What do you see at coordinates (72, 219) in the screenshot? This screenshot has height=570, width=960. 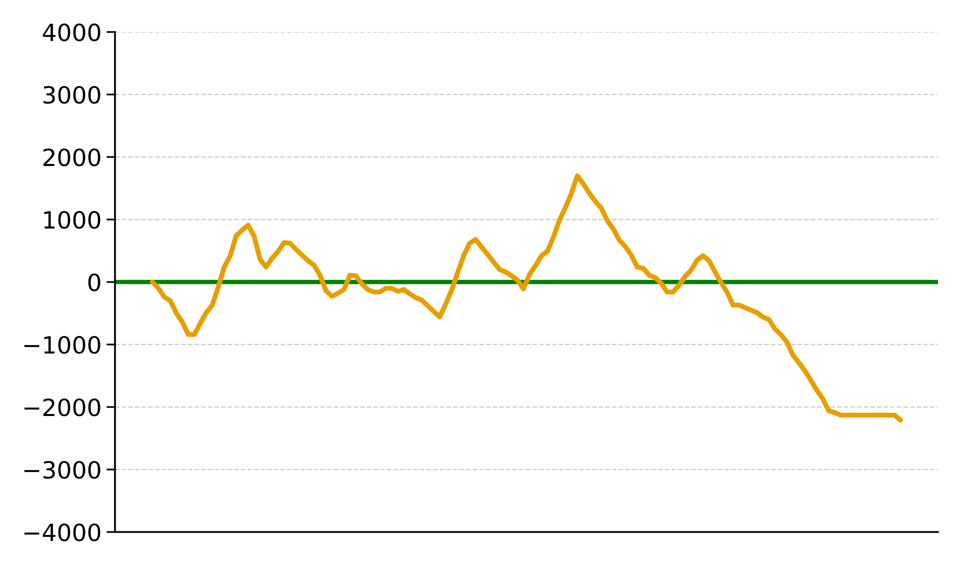 I see `y-tick-label: 1000` at bounding box center [72, 219].